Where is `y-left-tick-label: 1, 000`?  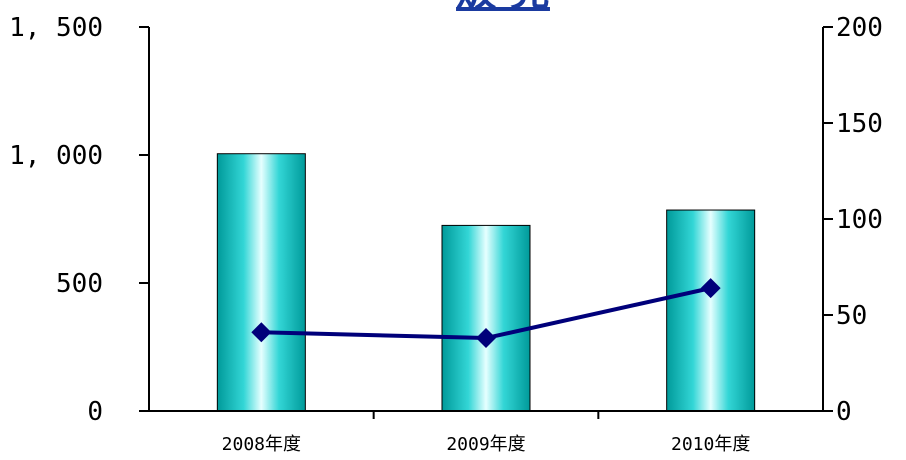 y-left-tick-label: 1, 000 is located at coordinates (56, 156).